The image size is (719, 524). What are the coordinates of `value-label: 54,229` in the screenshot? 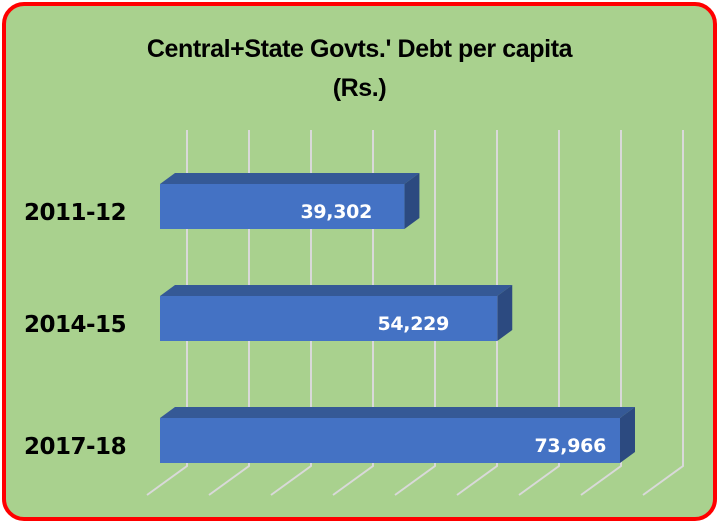 It's located at (413, 324).